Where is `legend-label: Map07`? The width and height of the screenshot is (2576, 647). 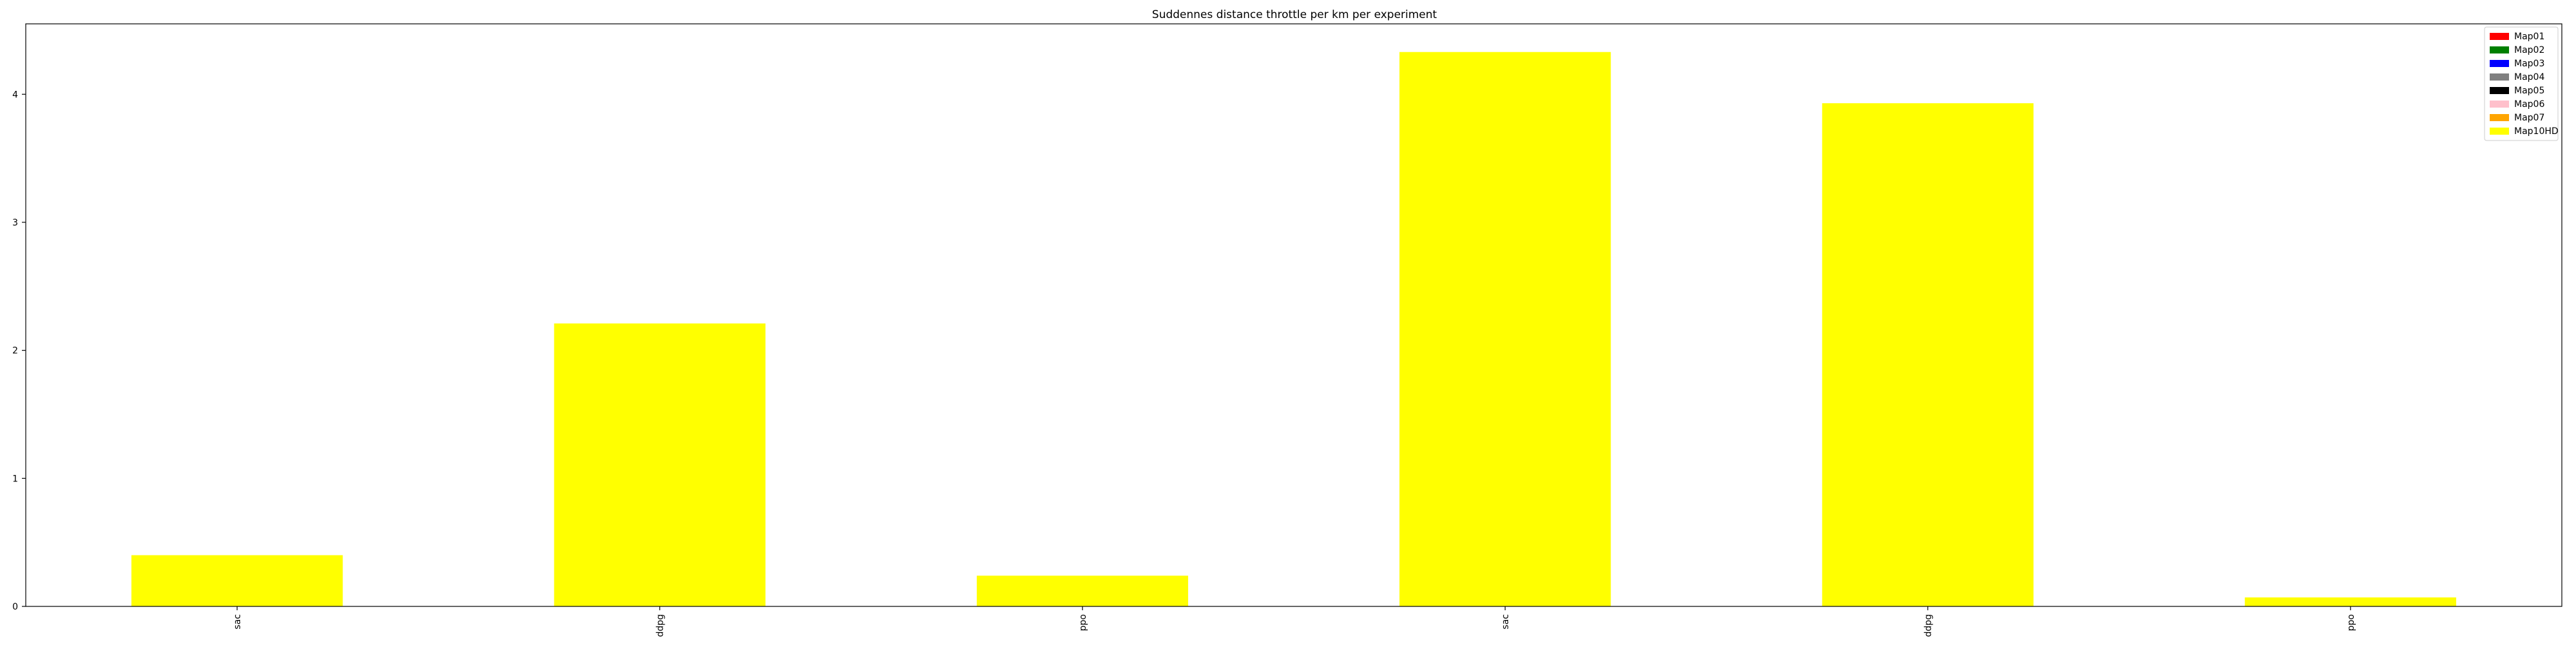 legend-label: Map07 is located at coordinates (2529, 118).